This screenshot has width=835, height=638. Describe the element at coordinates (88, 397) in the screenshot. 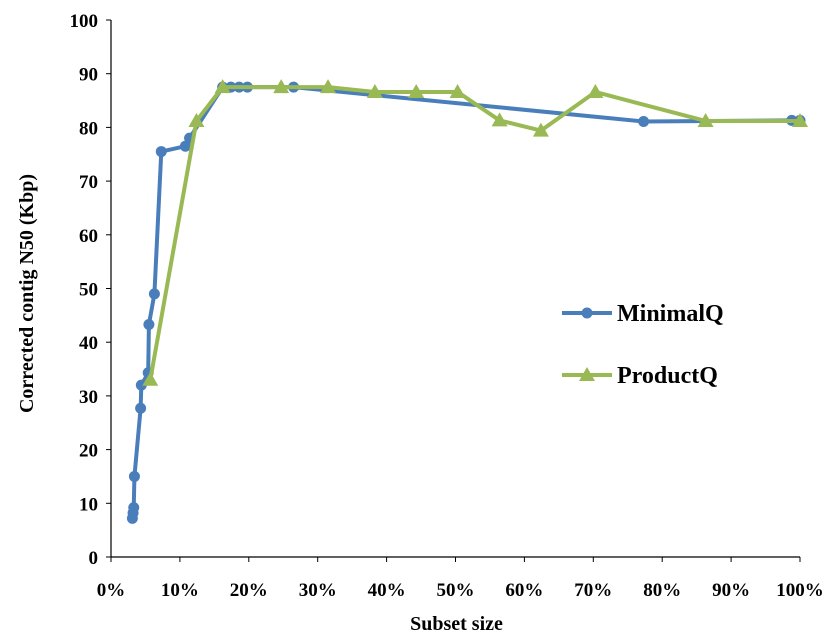

I see `y-tick-label: 30` at that location.